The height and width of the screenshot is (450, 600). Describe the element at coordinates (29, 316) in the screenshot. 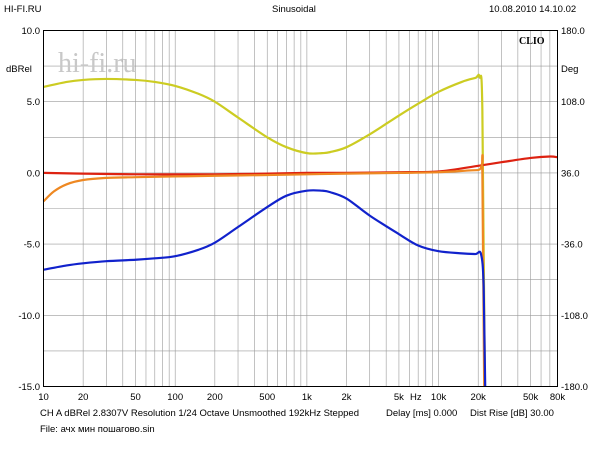

I see `y-tick-label: -10.0` at that location.